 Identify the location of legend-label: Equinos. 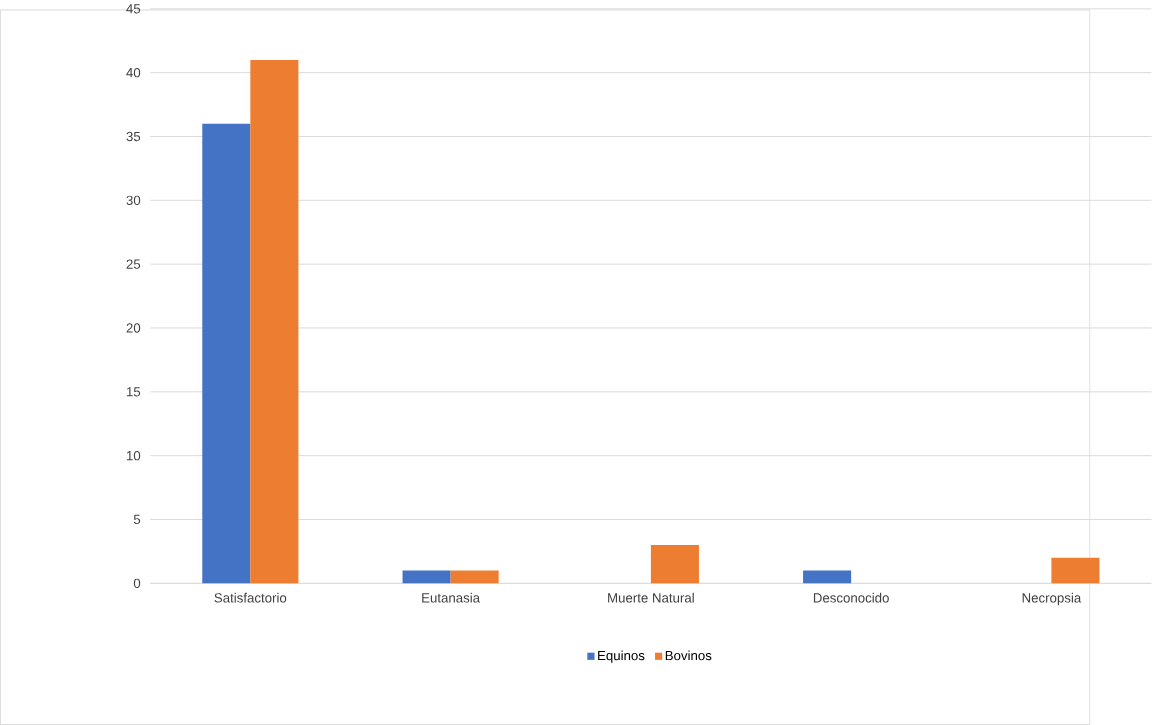
(621, 656).